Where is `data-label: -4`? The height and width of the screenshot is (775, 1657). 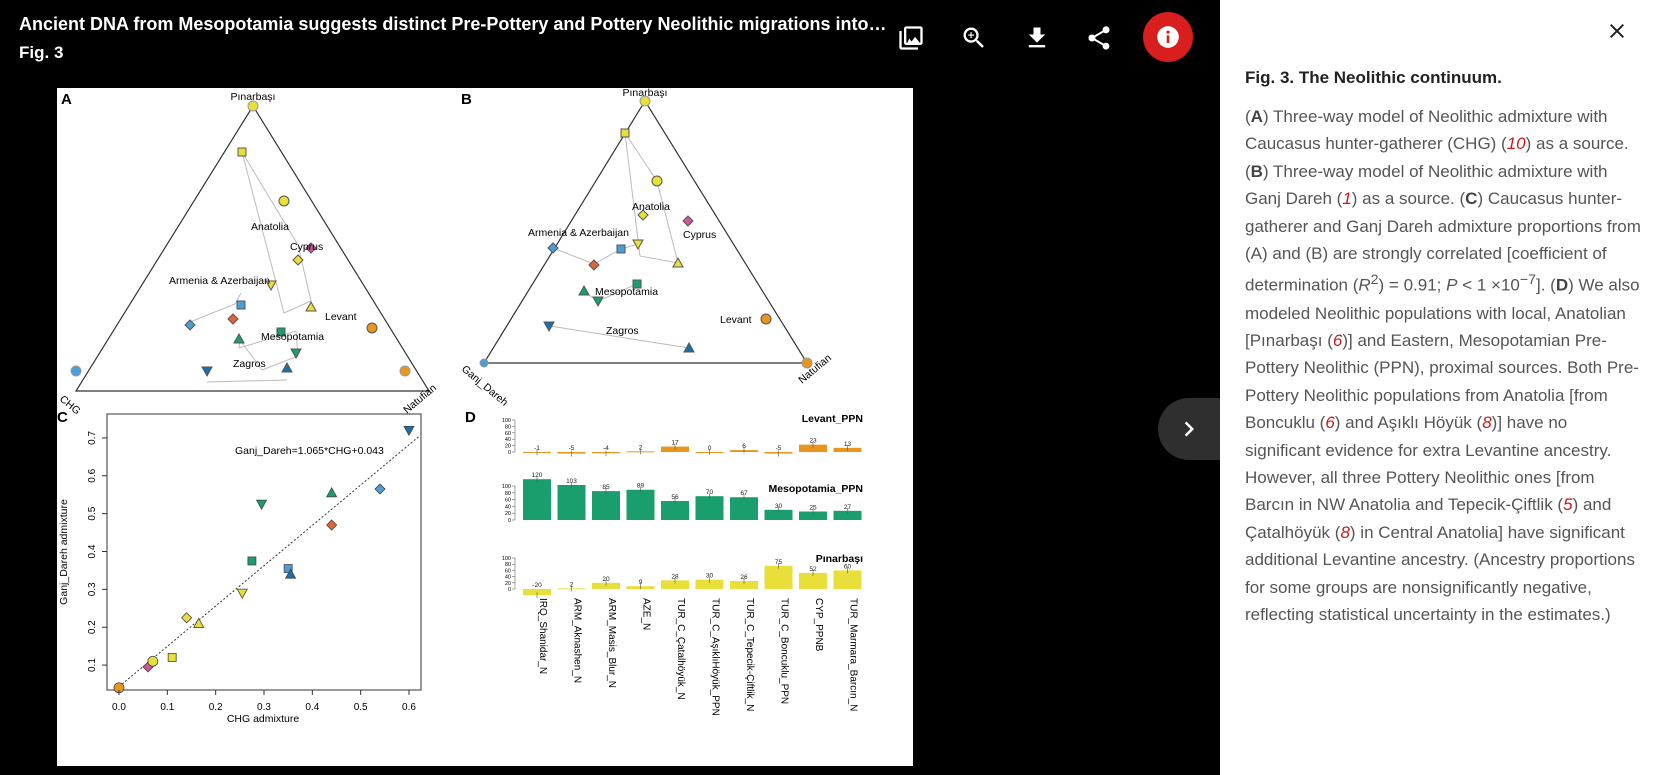 data-label: -4 is located at coordinates (606, 448).